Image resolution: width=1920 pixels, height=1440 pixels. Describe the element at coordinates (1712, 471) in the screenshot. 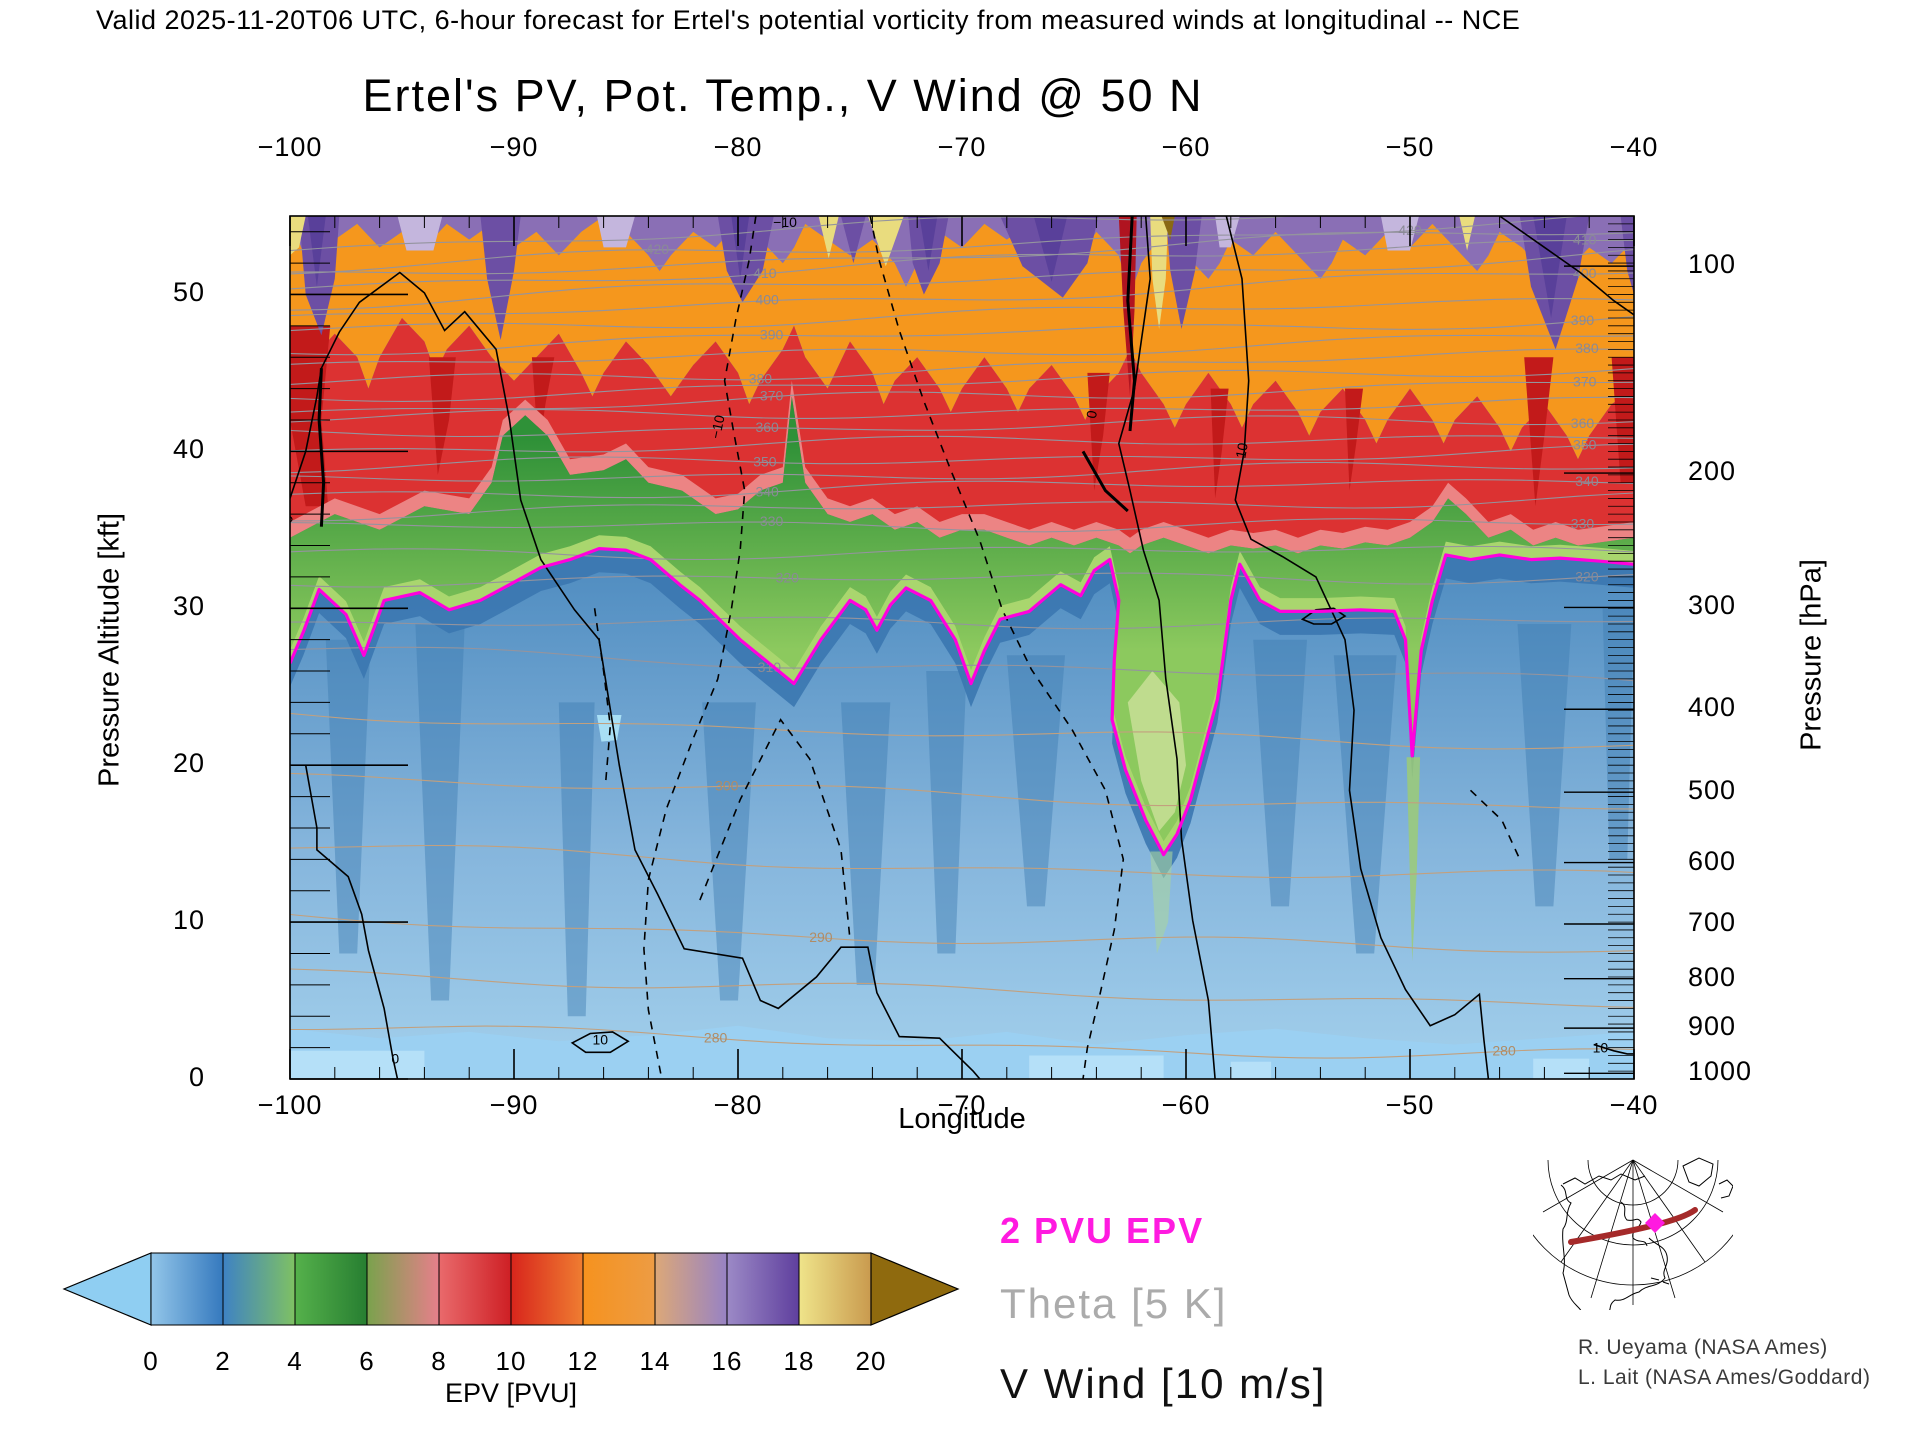

I see `y-right-tick-label: 200` at that location.